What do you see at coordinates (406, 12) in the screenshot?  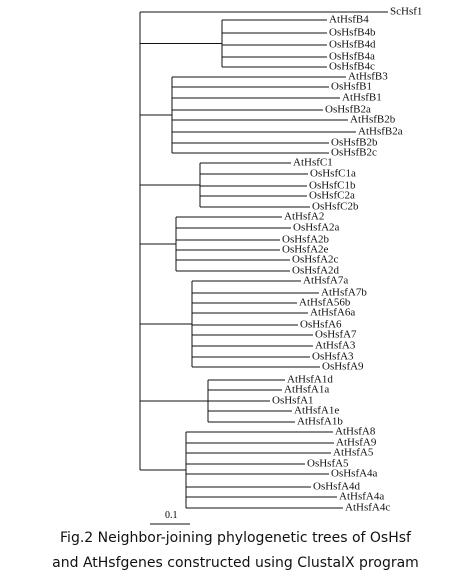 I see `leaf-label: ScHsf1` at bounding box center [406, 12].